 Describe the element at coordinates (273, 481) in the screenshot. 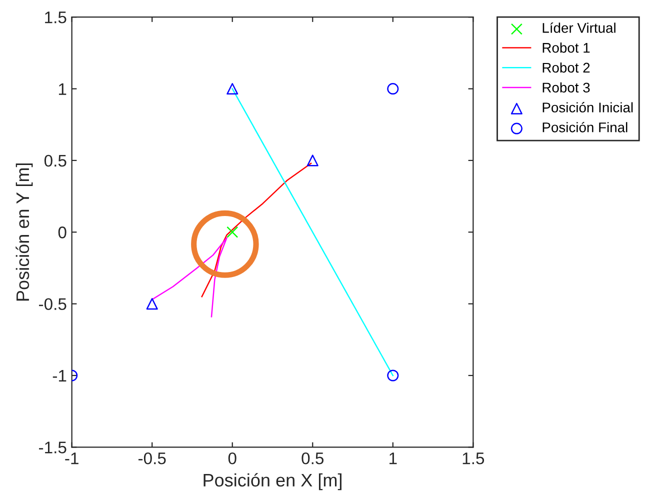

I see `x-axis-title: Posición en X [m]` at that location.